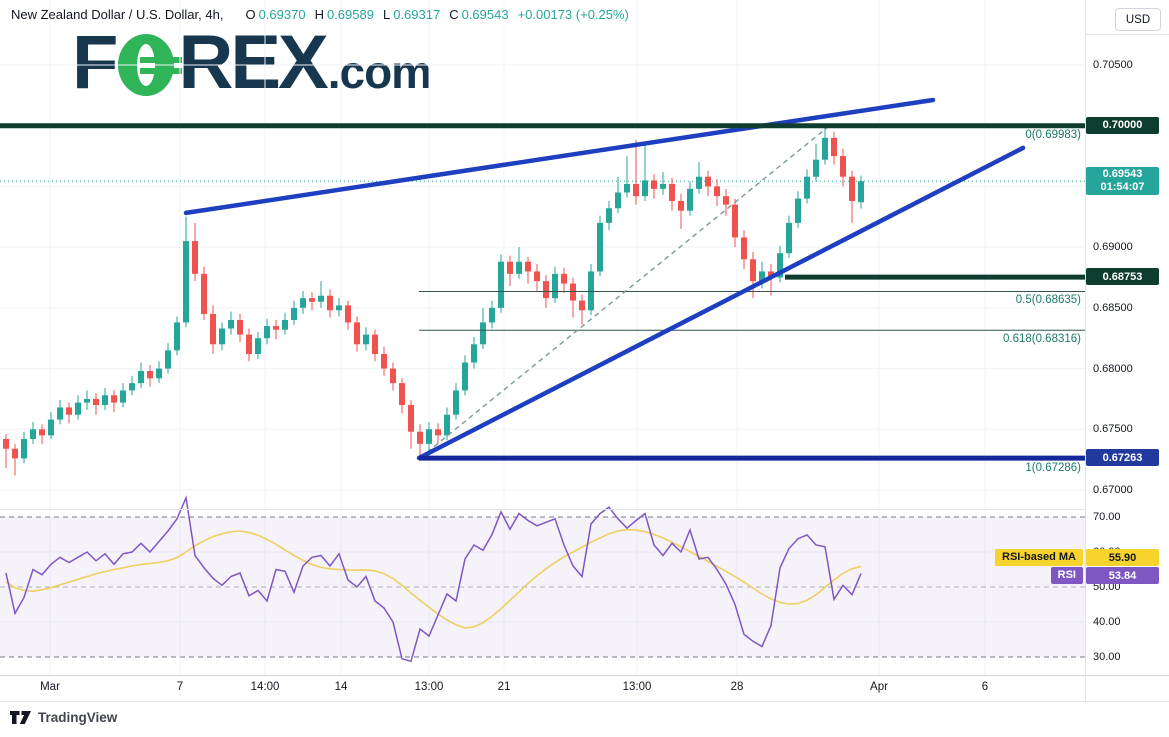  What do you see at coordinates (433, 578) in the screenshot?
I see `rsi-ma-line` at bounding box center [433, 578].